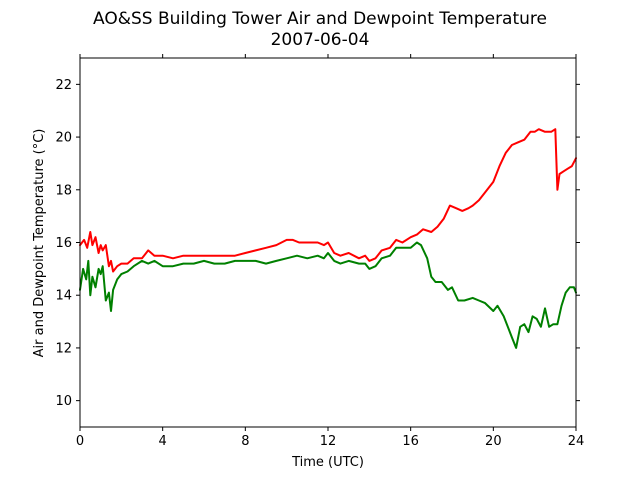  I want to click on y-axis-label: Air and Dewpoint Temperature (°C), so click(39, 243).